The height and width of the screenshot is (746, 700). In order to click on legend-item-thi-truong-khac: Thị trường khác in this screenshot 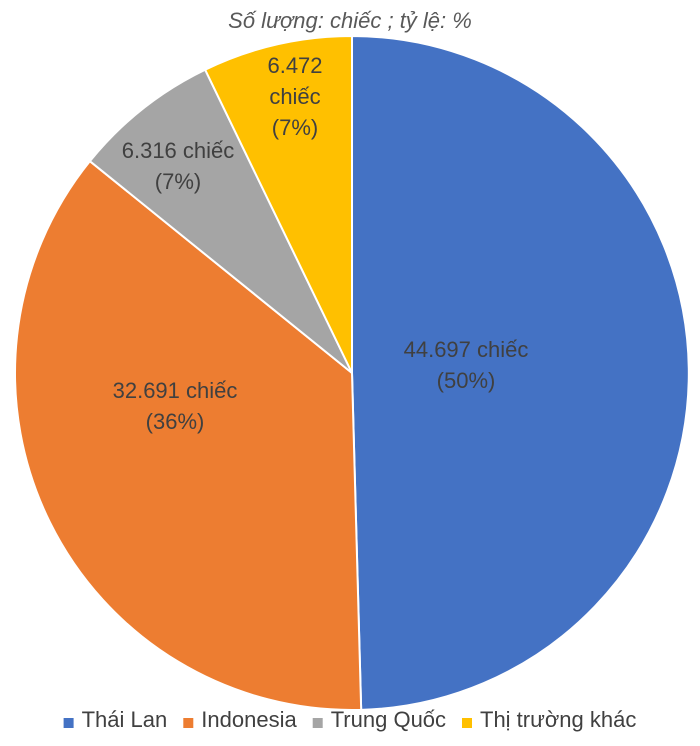, I will do `click(549, 719)`.